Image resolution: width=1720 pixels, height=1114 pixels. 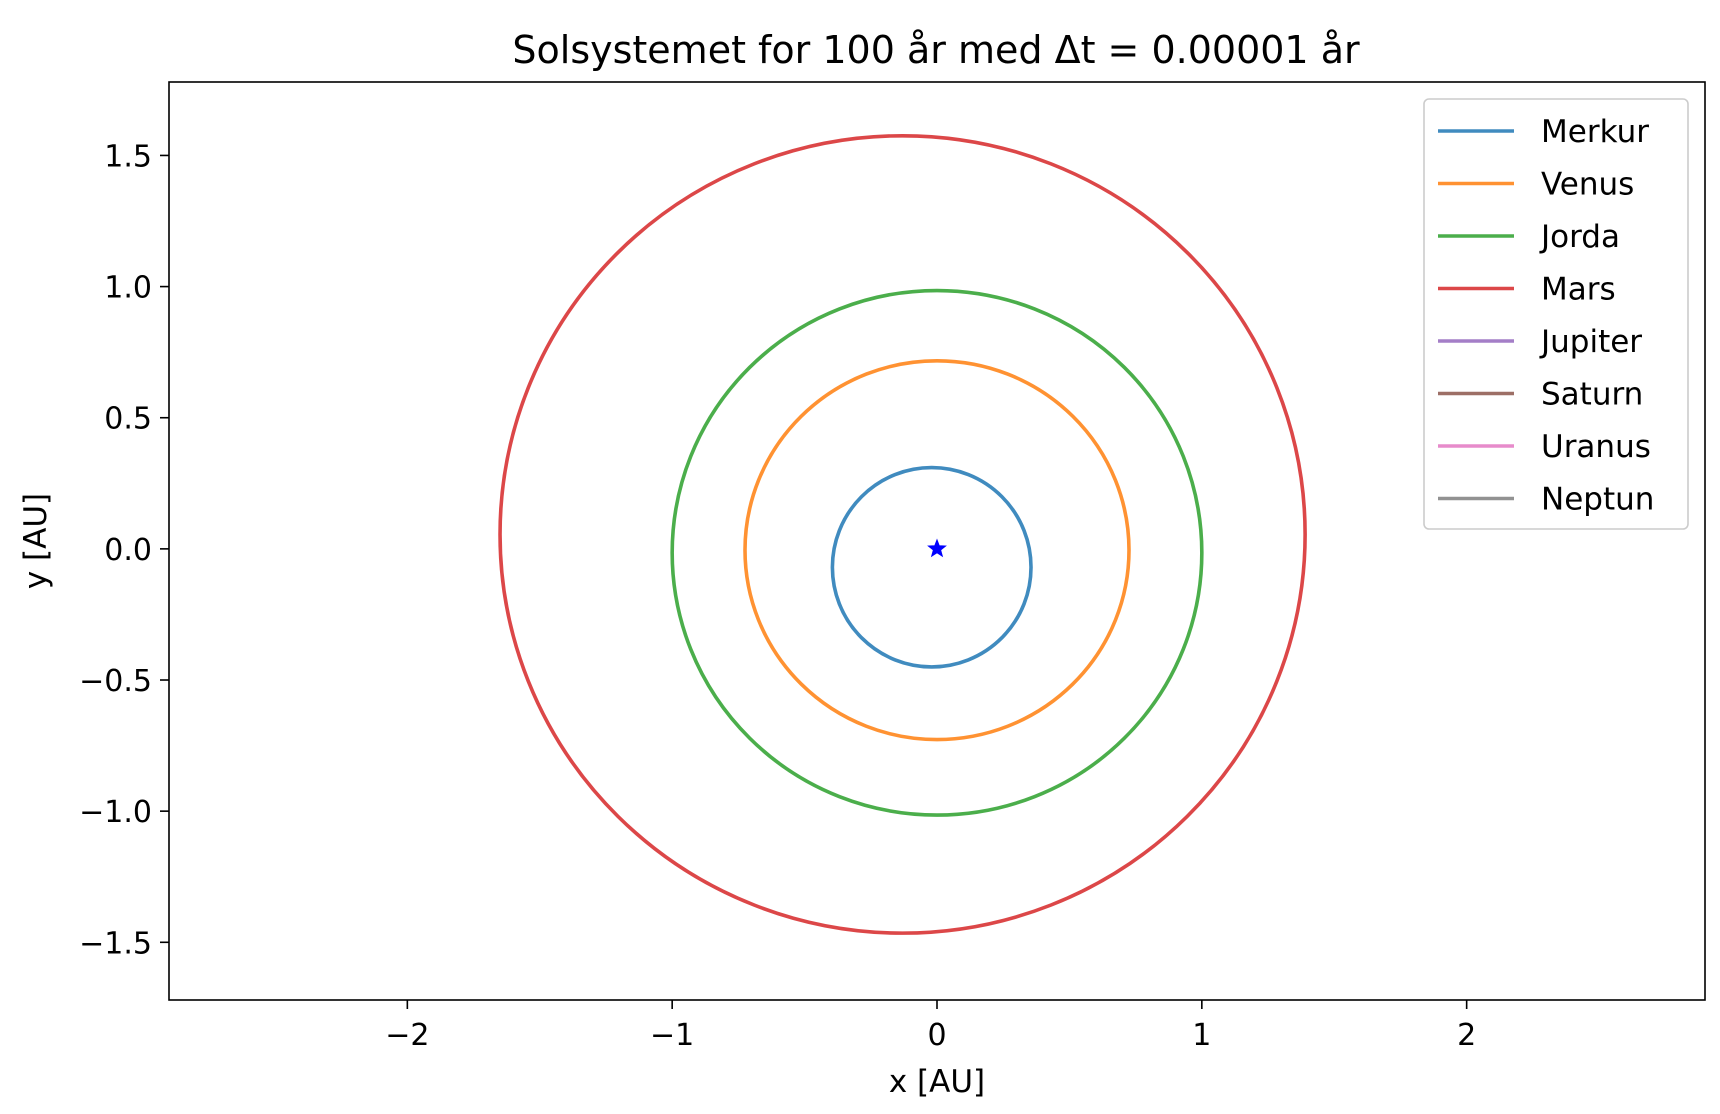 What do you see at coordinates (128, 156) in the screenshot?
I see `y-tick-label: 1.5` at bounding box center [128, 156].